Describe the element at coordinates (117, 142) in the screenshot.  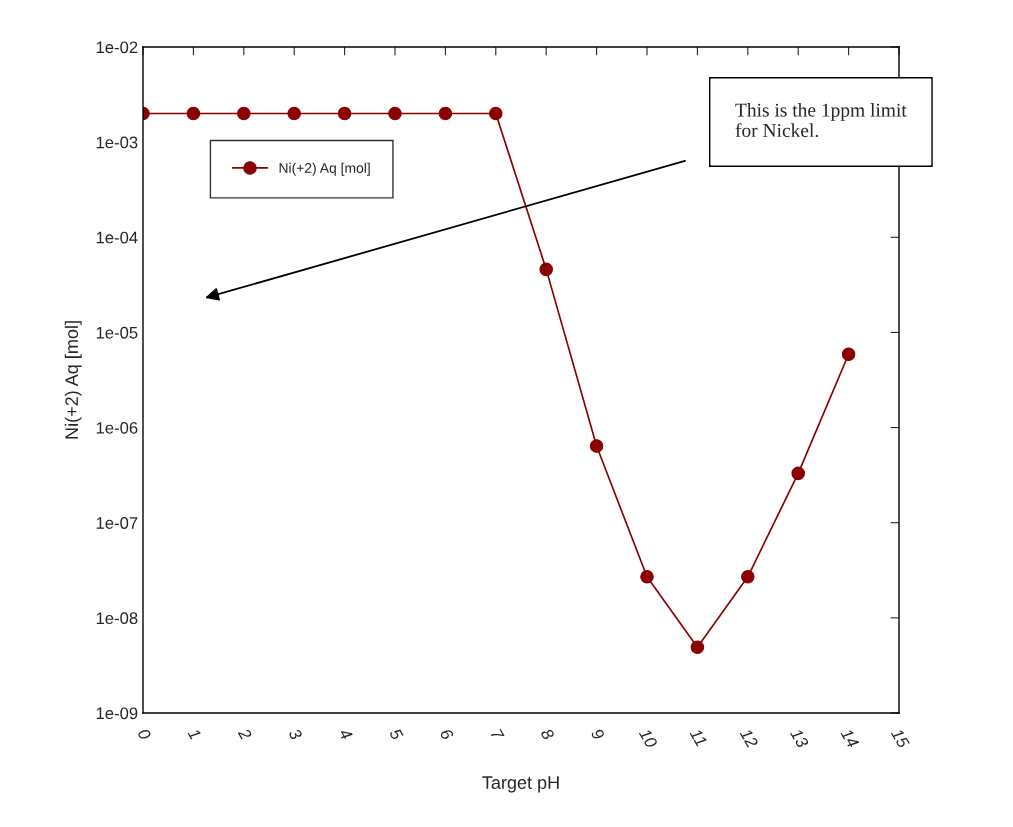
I see `y-tick-label: 1e-03` at that location.